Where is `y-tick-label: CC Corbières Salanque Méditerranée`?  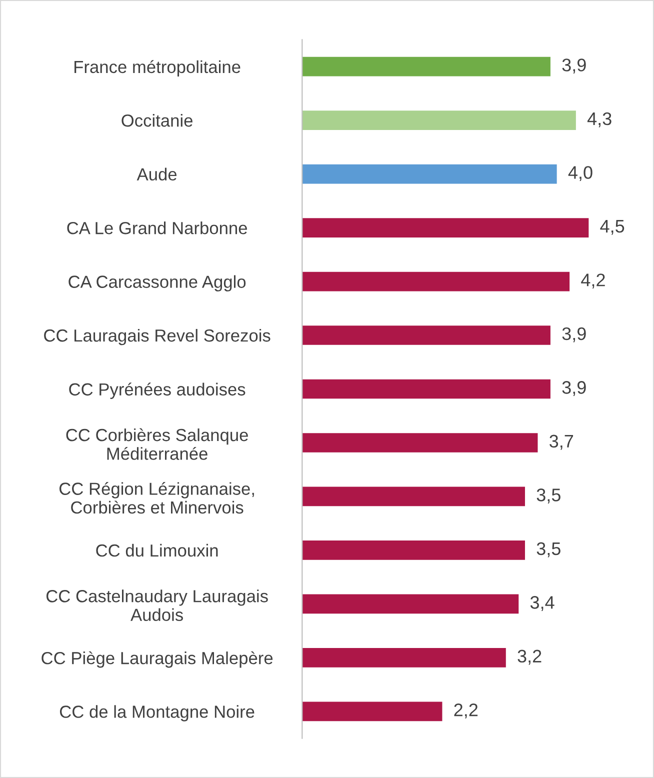 y-tick-label: CC Corbières Salanque Méditerranée is located at coordinates (157, 444).